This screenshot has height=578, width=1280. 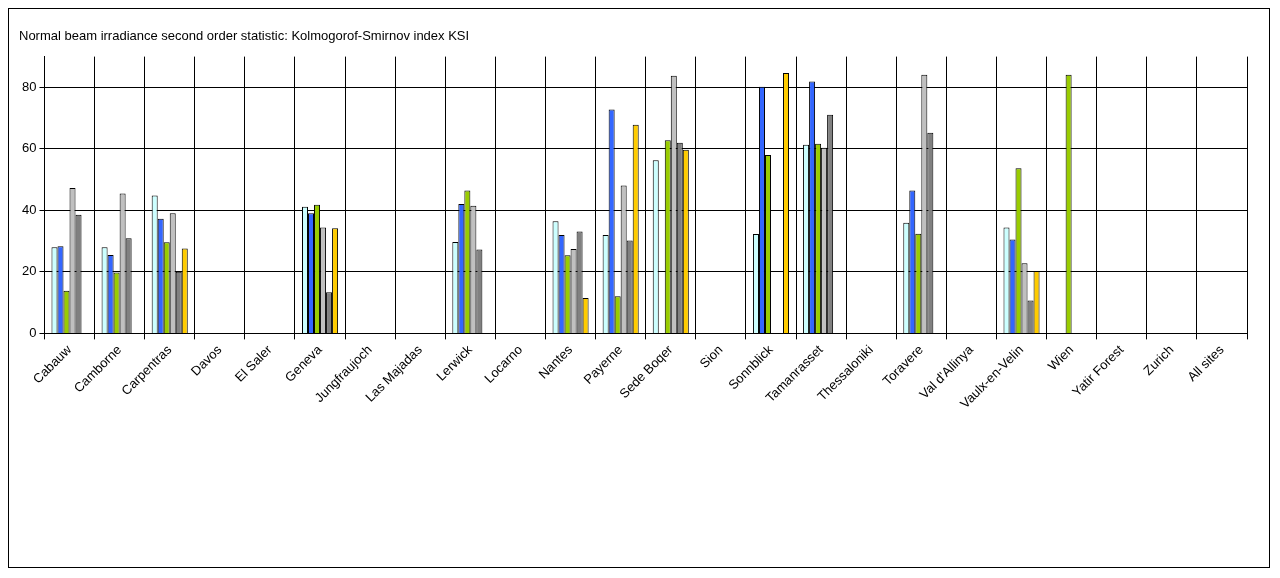 What do you see at coordinates (29, 148) in the screenshot?
I see `y-tick-label: 60` at bounding box center [29, 148].